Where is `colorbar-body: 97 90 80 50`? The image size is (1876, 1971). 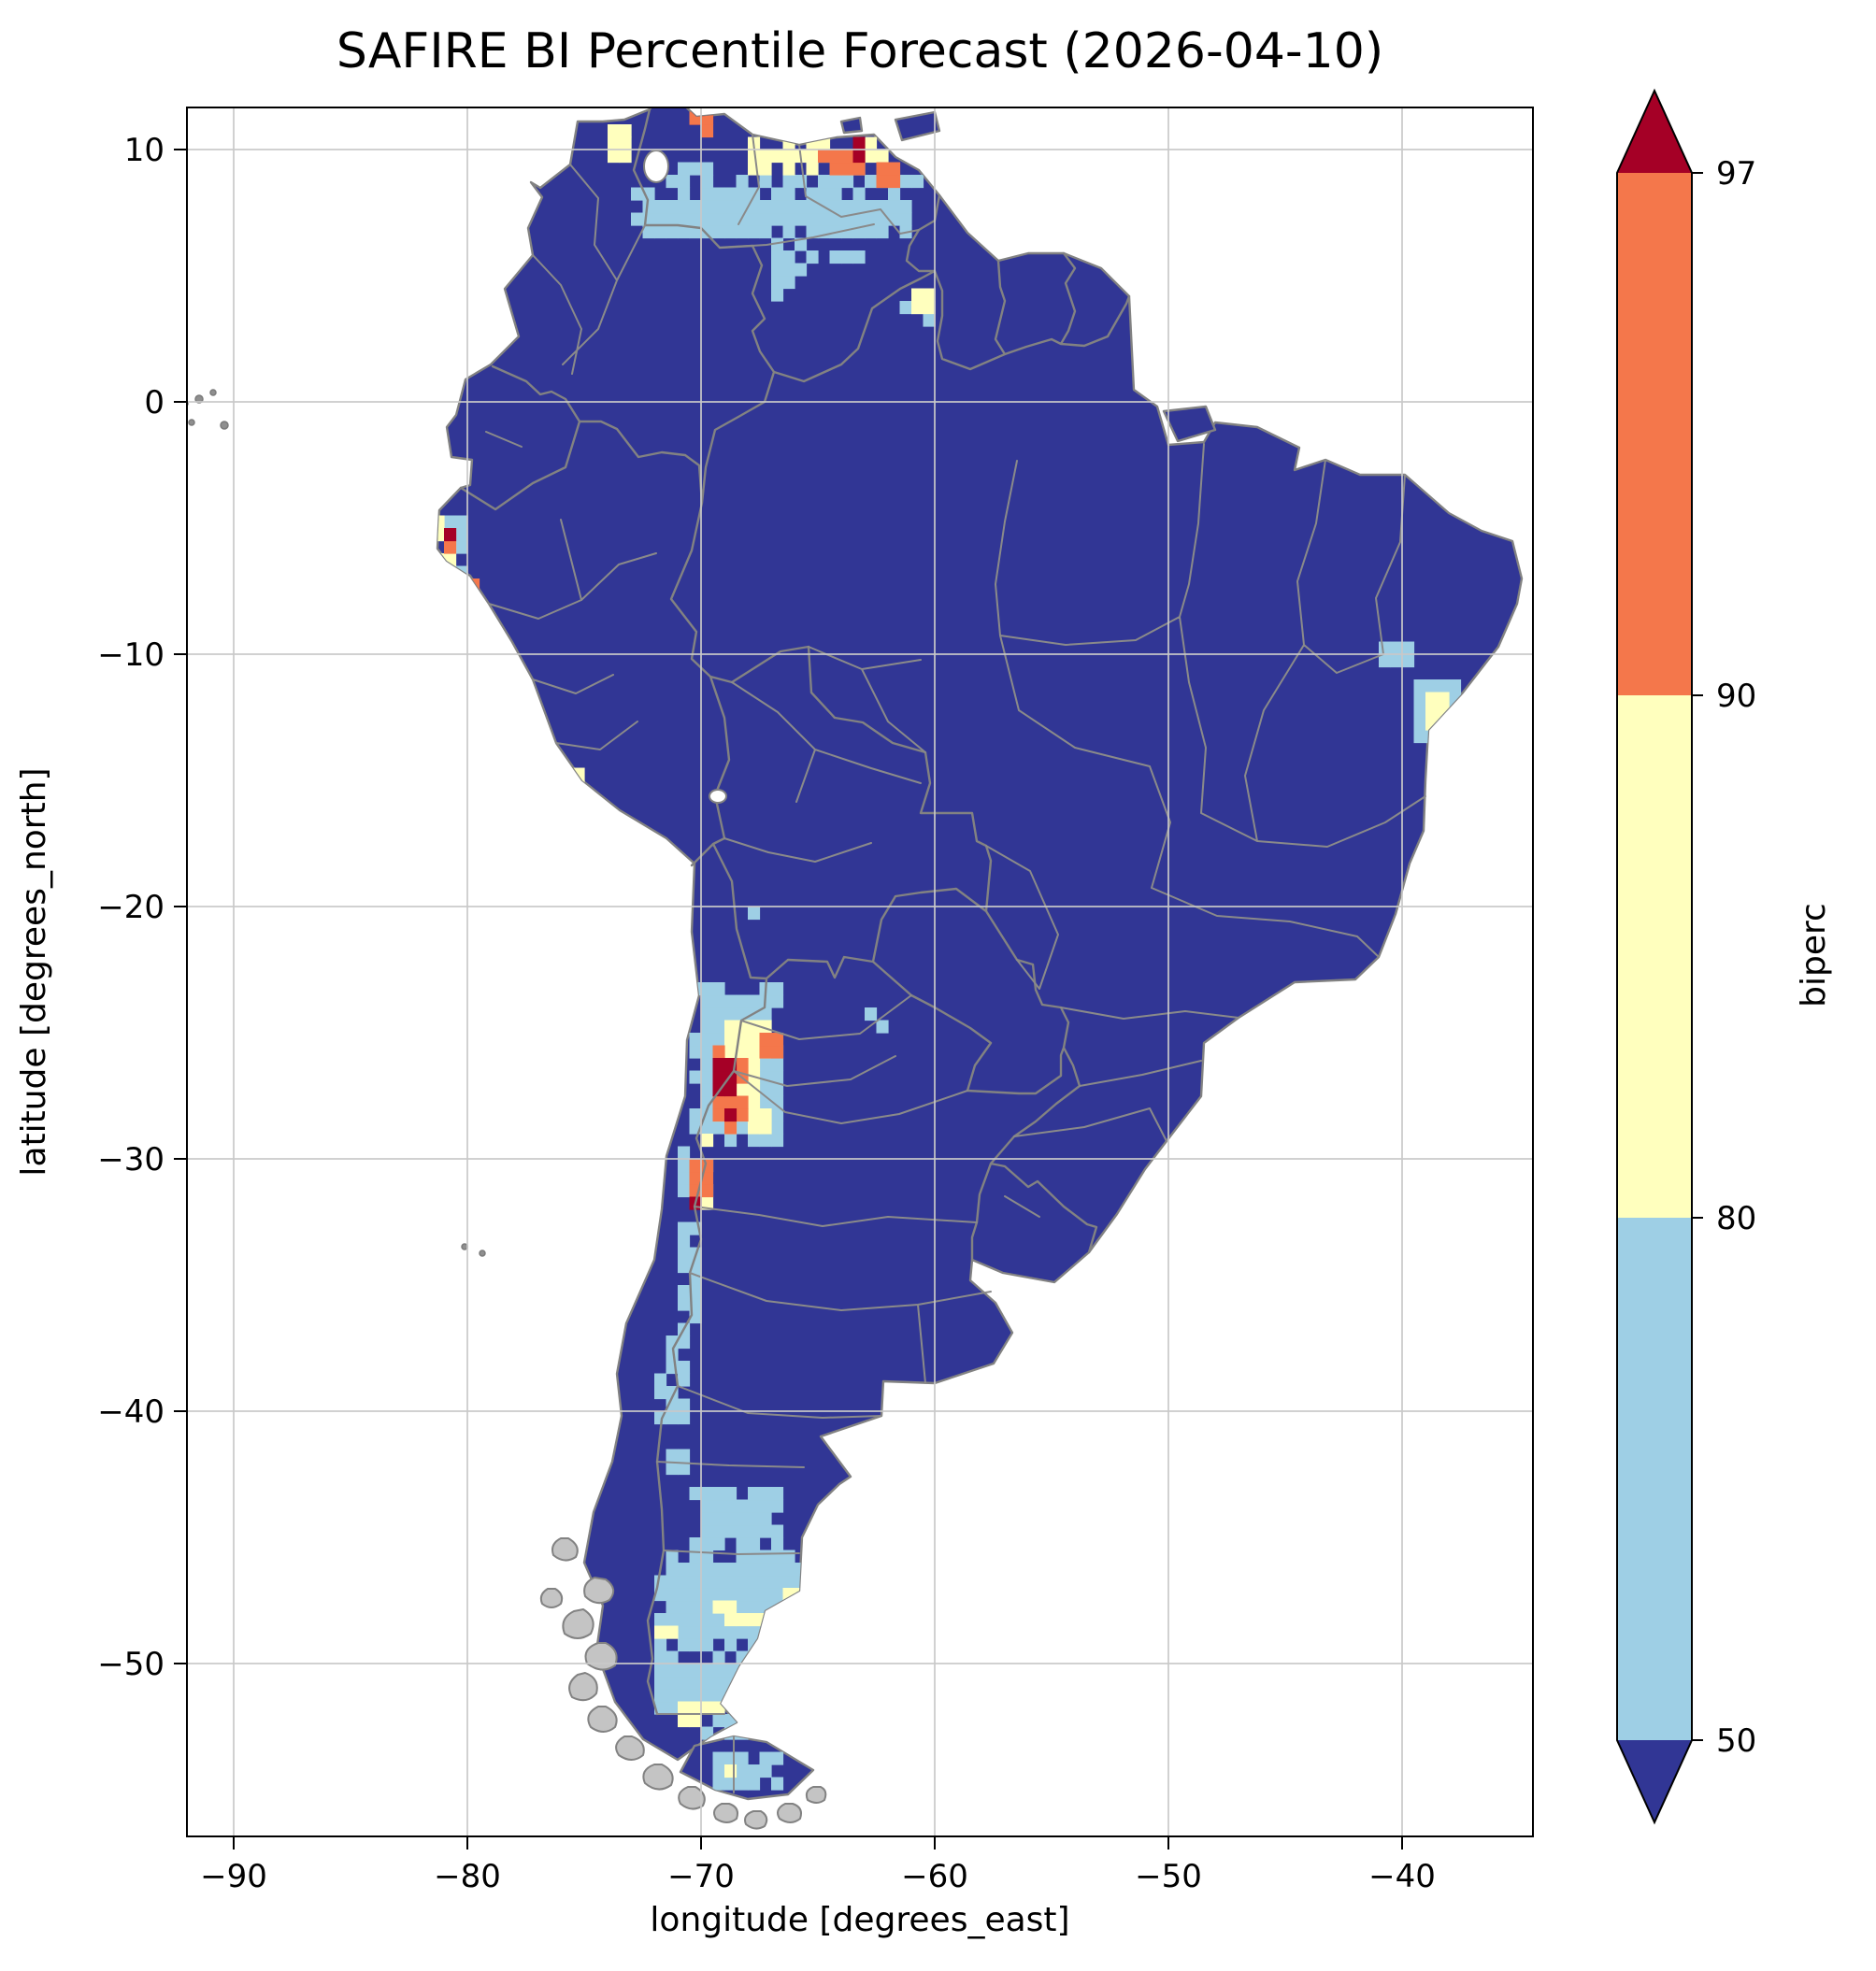 colorbar-body: 97 90 80 50 is located at coordinates (1686, 956).